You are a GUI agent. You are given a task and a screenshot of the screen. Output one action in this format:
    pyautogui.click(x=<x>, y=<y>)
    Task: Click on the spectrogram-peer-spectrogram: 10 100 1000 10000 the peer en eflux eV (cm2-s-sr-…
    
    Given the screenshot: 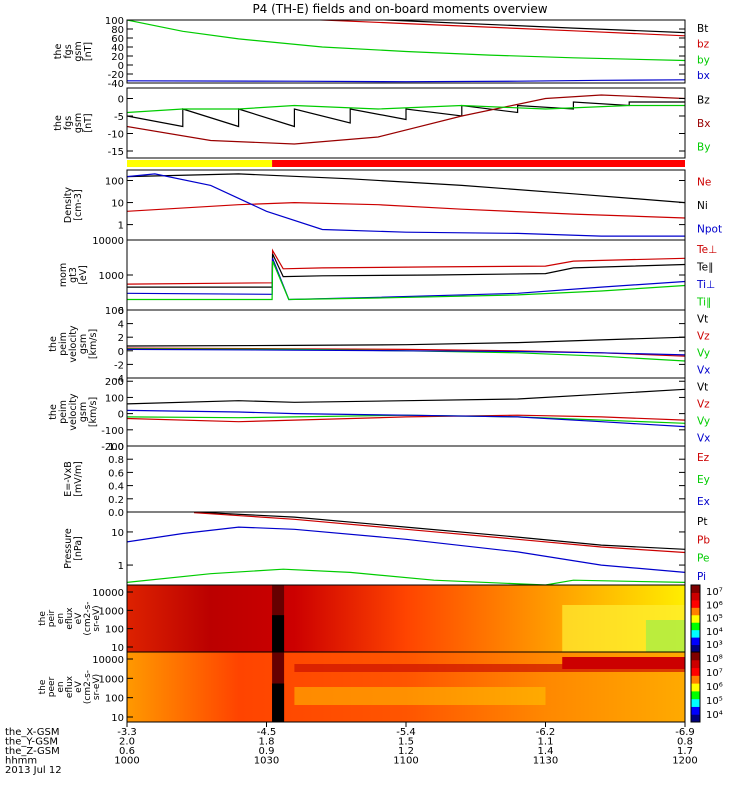 What is the action you would take?
    pyautogui.click(x=380, y=687)
    